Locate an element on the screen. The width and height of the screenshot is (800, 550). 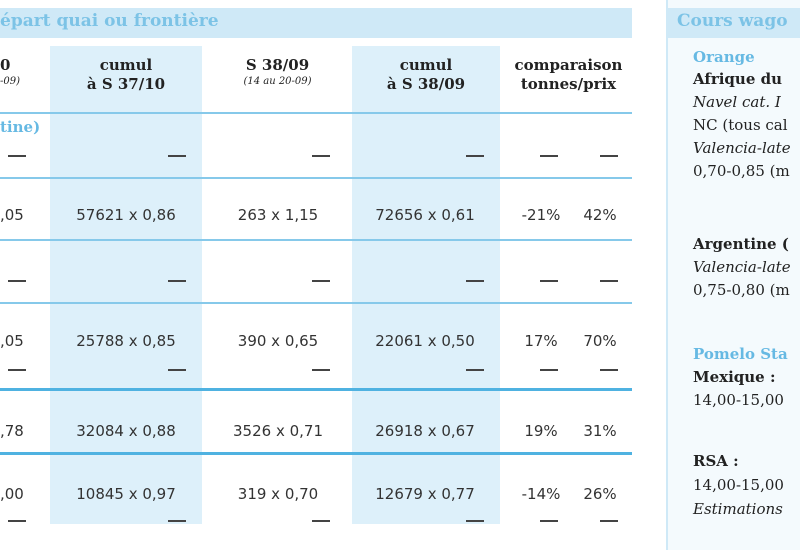
header-comparison: comparaison tonnes/prix is located at coordinates (568, 74).